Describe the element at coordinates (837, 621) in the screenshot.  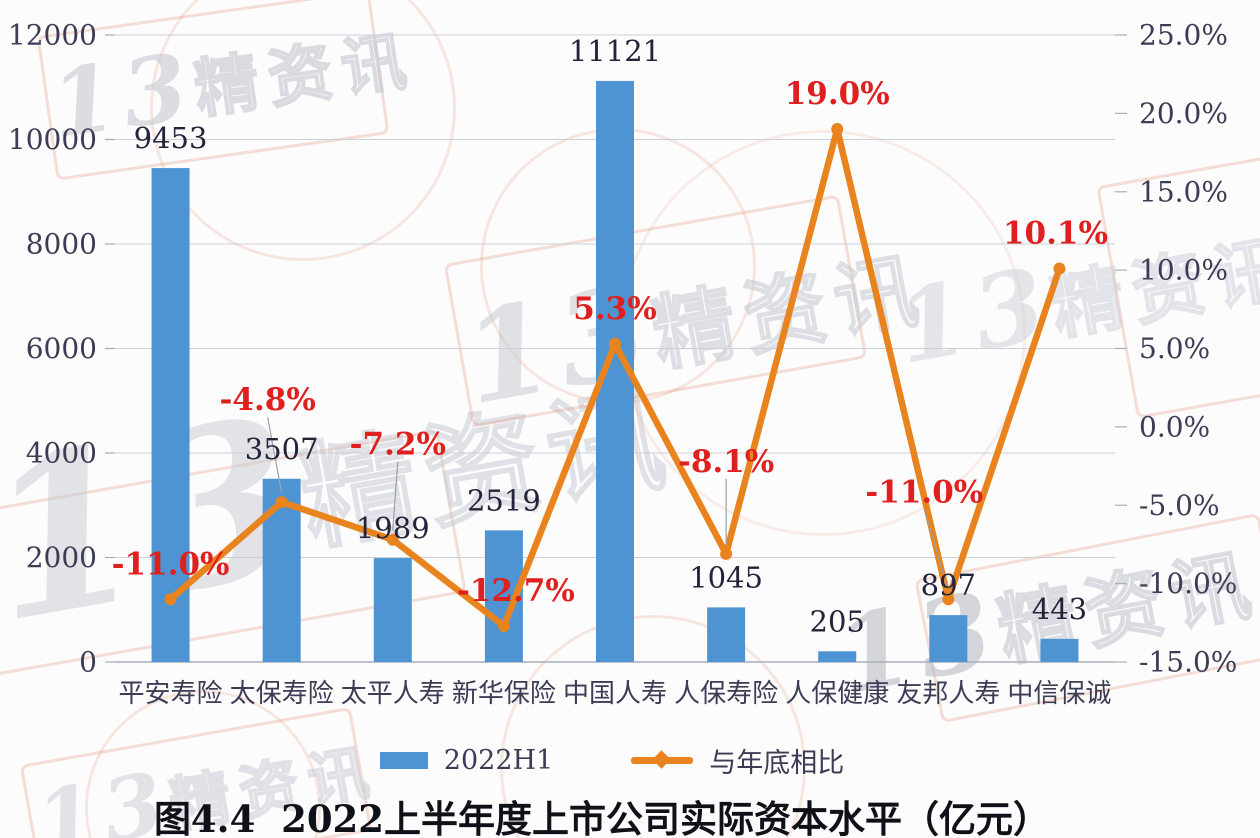
I see `bar-value-label-6: 205` at that location.